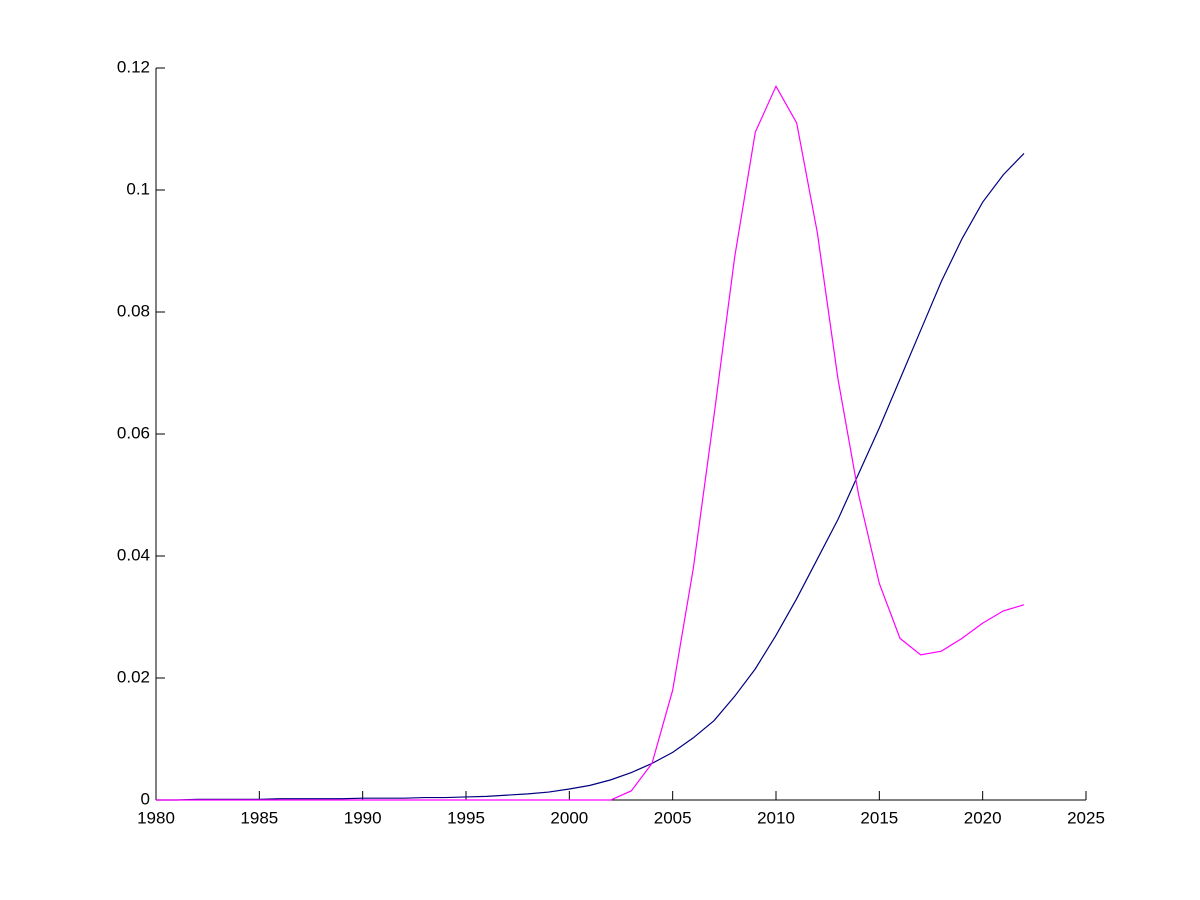 This screenshot has width=1200, height=900. Describe the element at coordinates (776, 817) in the screenshot. I see `x-tick-label: 2010` at that location.